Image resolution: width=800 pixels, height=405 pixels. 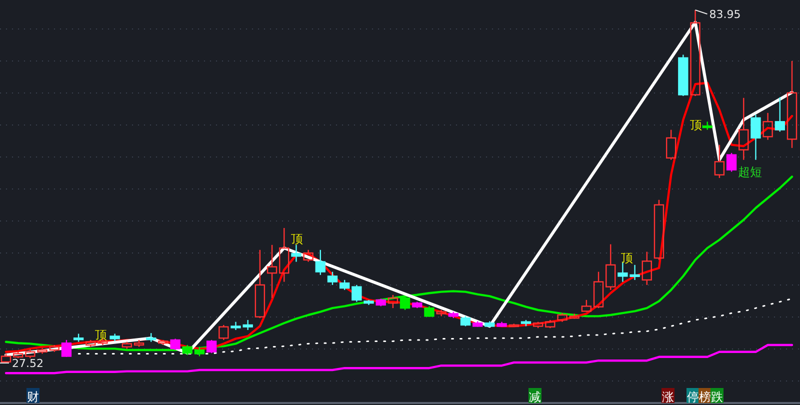 What do you see at coordinates (705, 397) in the screenshot?
I see `text: 榜` at bounding box center [705, 397].